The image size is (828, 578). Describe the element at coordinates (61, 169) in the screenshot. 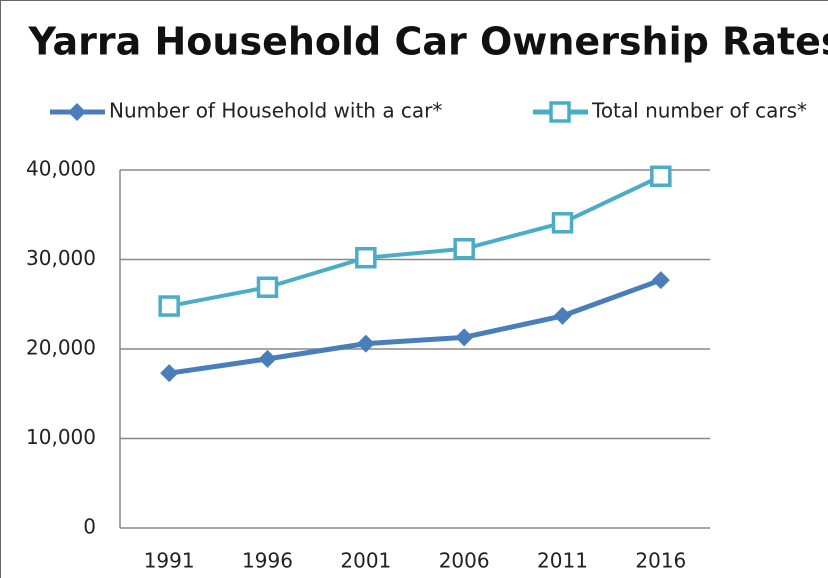

I see `y-tick-label: 40,000` at that location.